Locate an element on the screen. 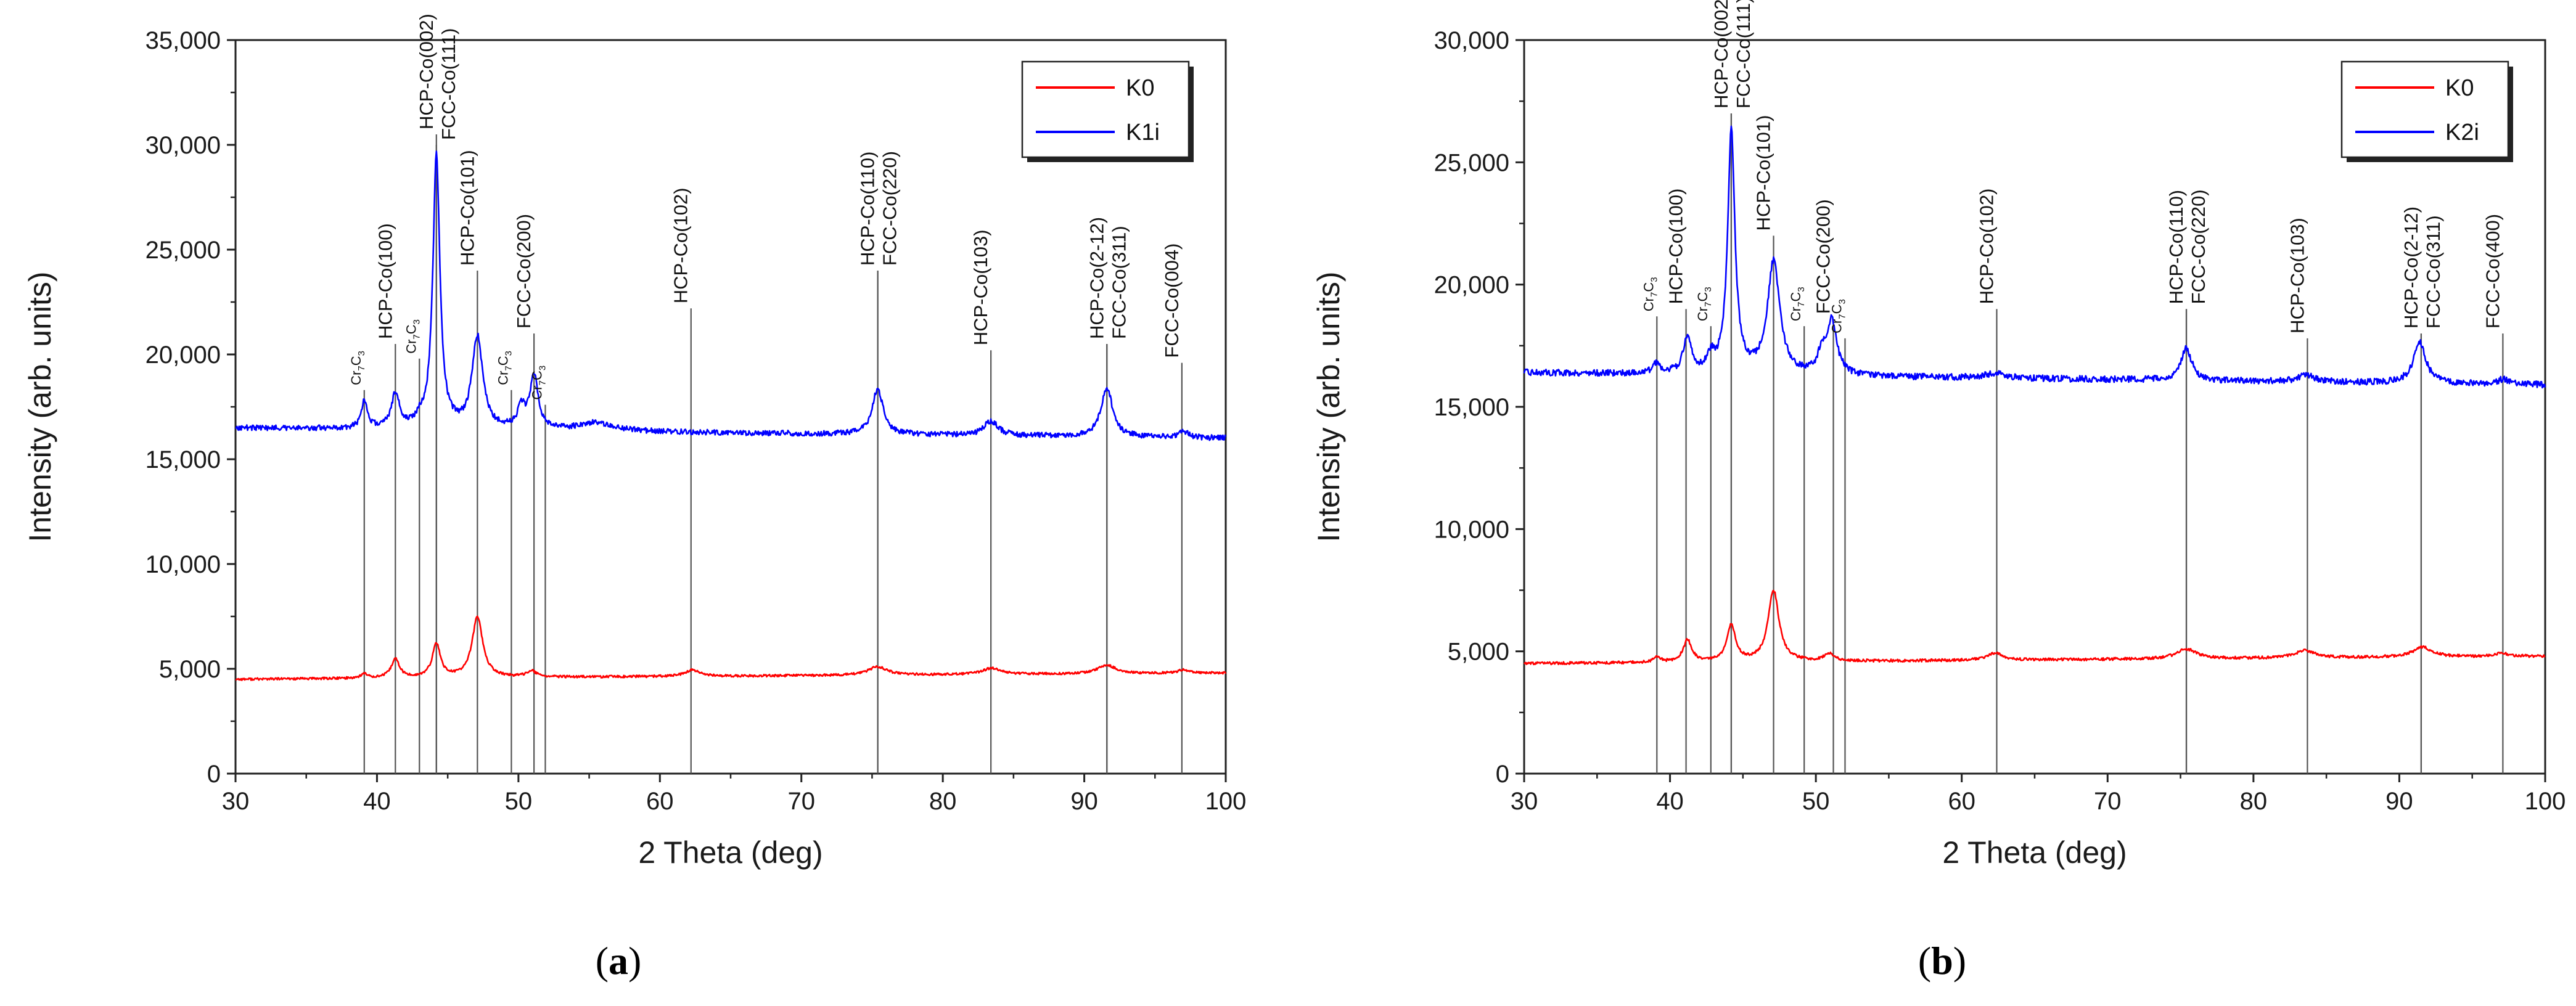 The image size is (2576, 1006). y-tick-label: 35,000 is located at coordinates (183, 40).